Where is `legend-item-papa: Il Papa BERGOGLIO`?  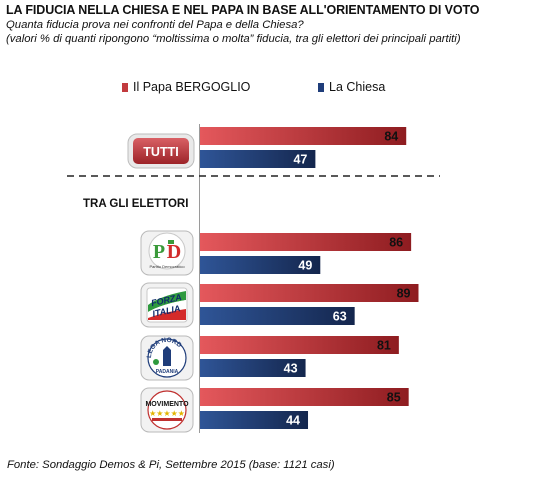
legend-item-papa: Il Papa BERGOGLIO is located at coordinates (186, 87).